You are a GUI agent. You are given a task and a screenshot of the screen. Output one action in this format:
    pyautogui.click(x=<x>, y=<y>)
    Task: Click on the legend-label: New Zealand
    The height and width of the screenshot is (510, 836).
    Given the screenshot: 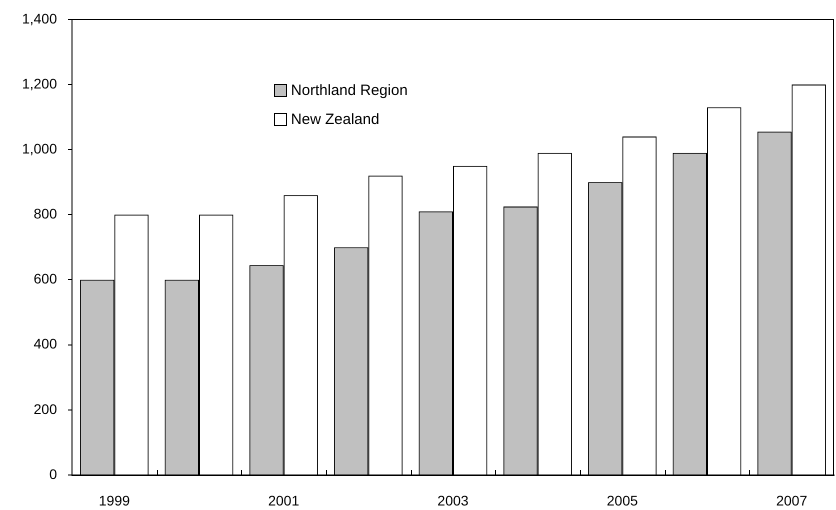 What is the action you would take?
    pyautogui.click(x=335, y=119)
    